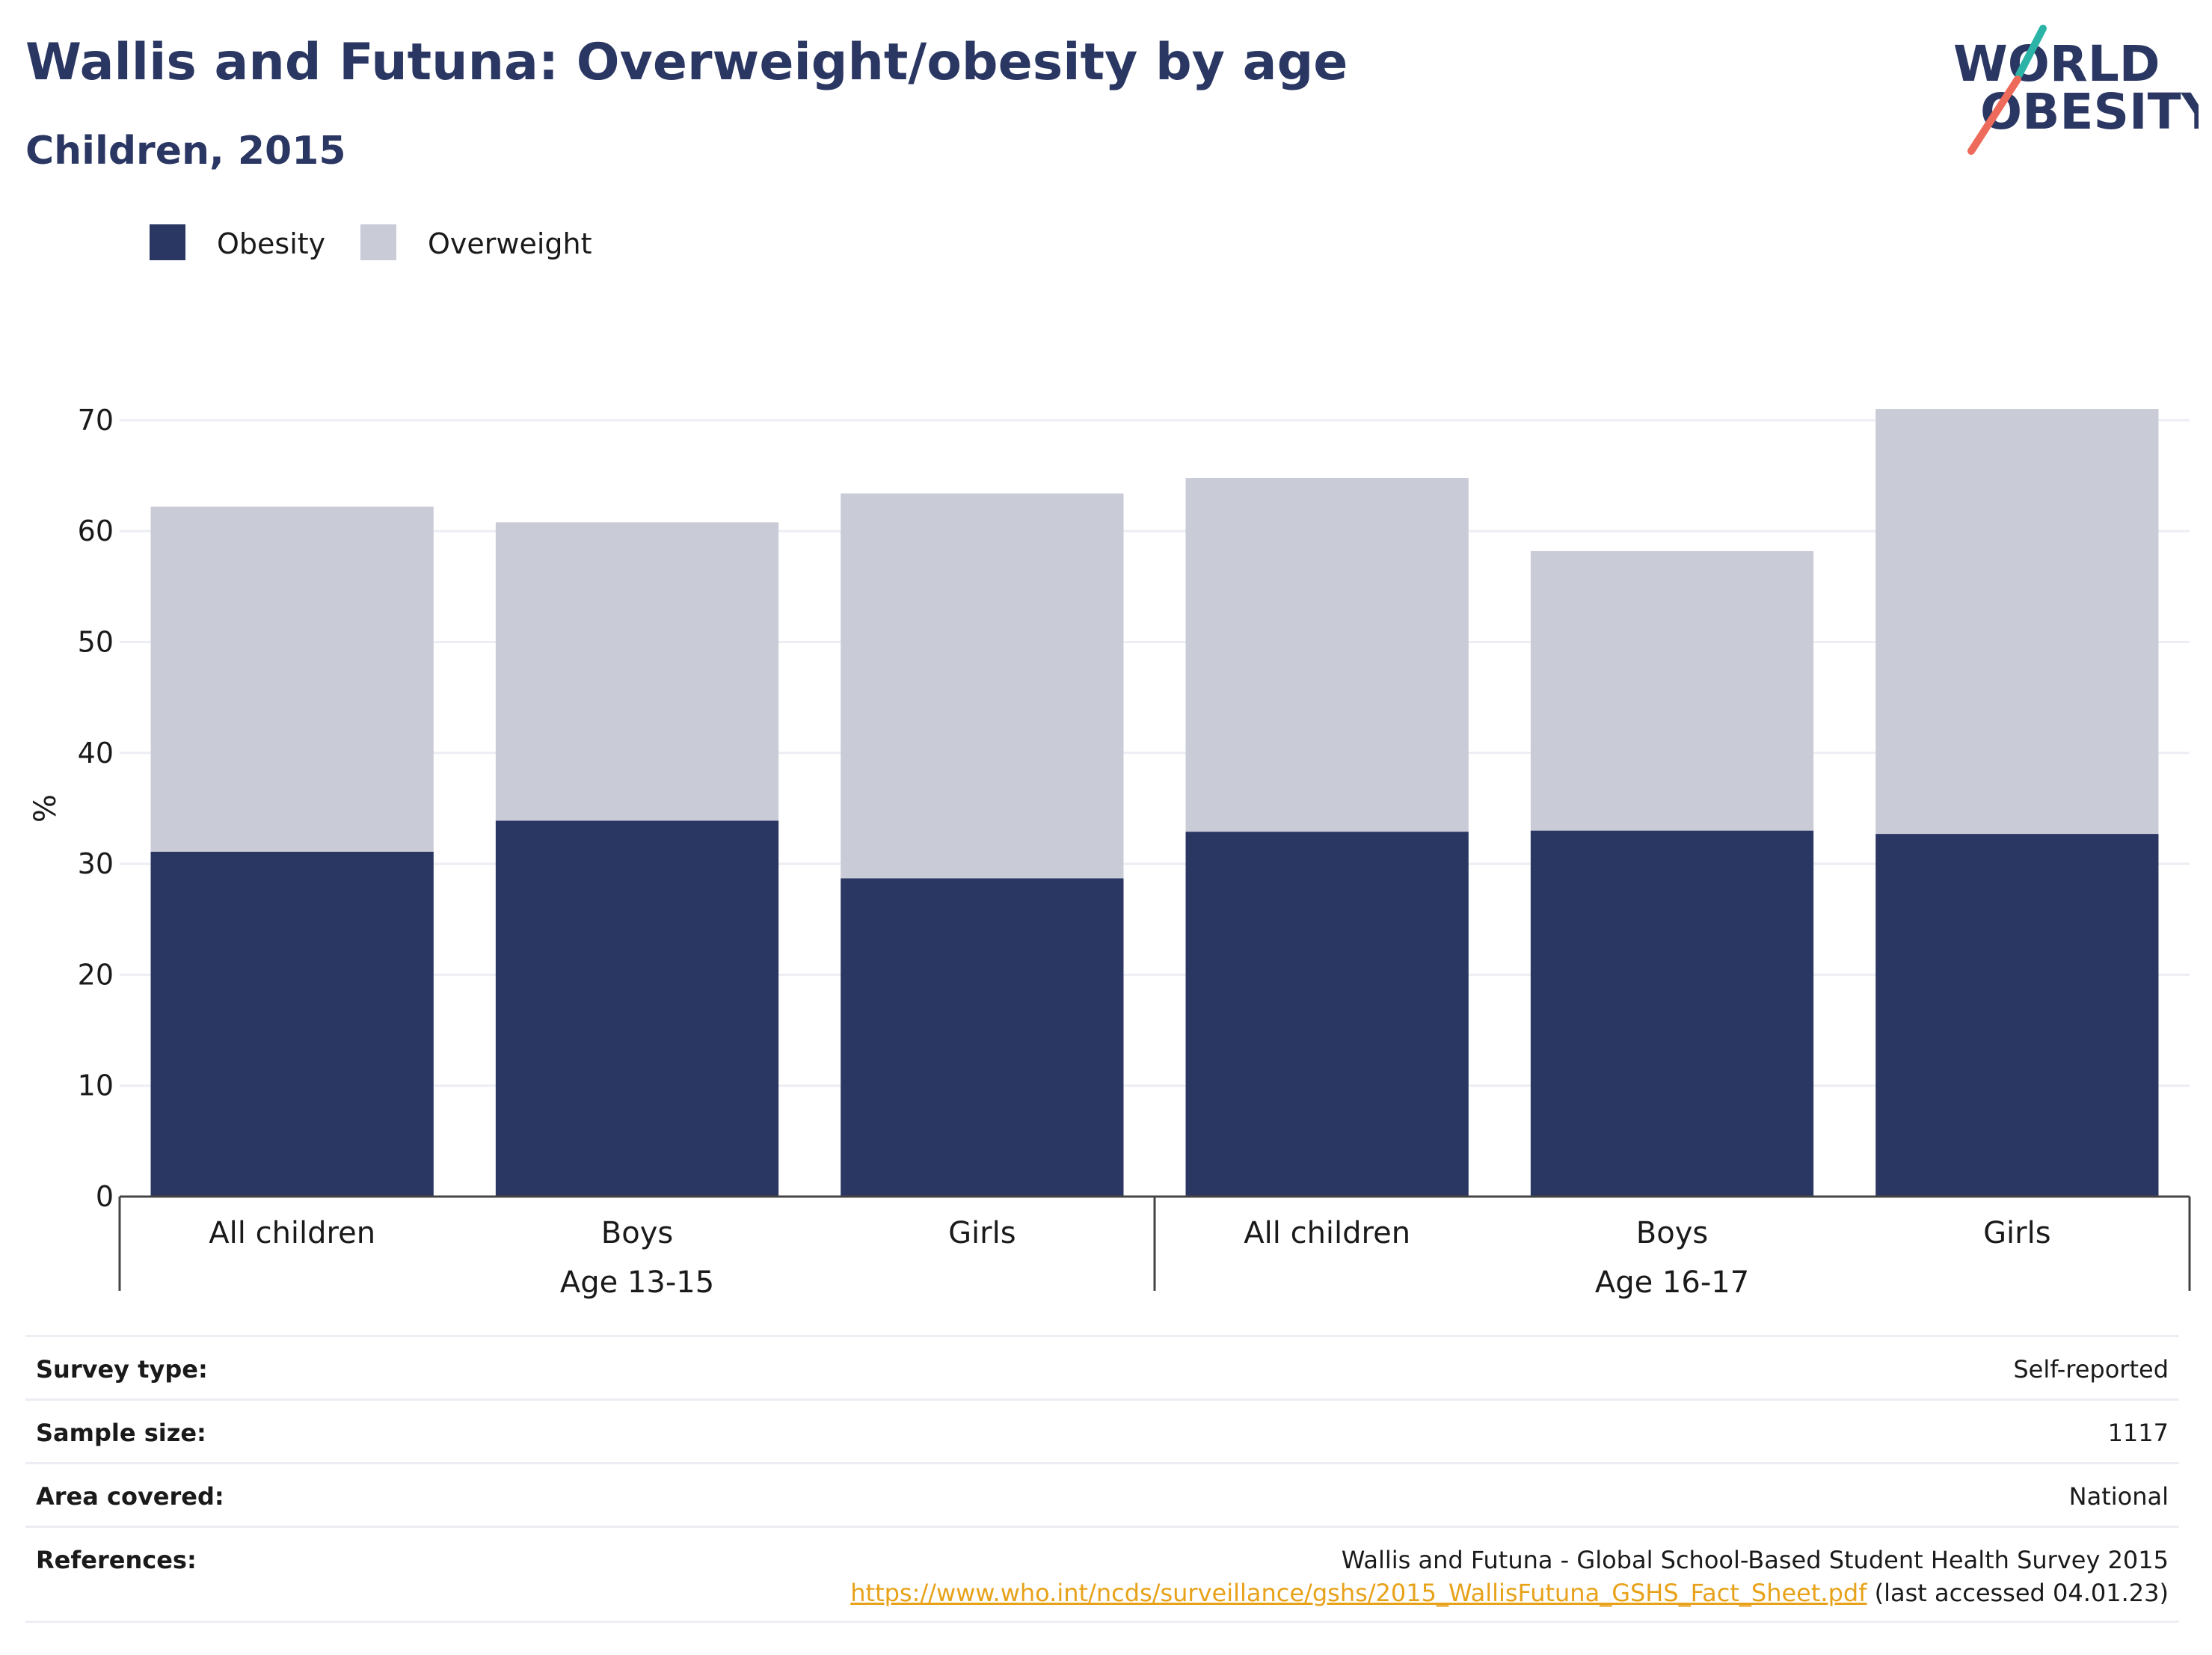 The image size is (2212, 1655). Describe the element at coordinates (1102, 1430) in the screenshot. I see `meta-row-sample-size: Sample size: 1117` at that location.